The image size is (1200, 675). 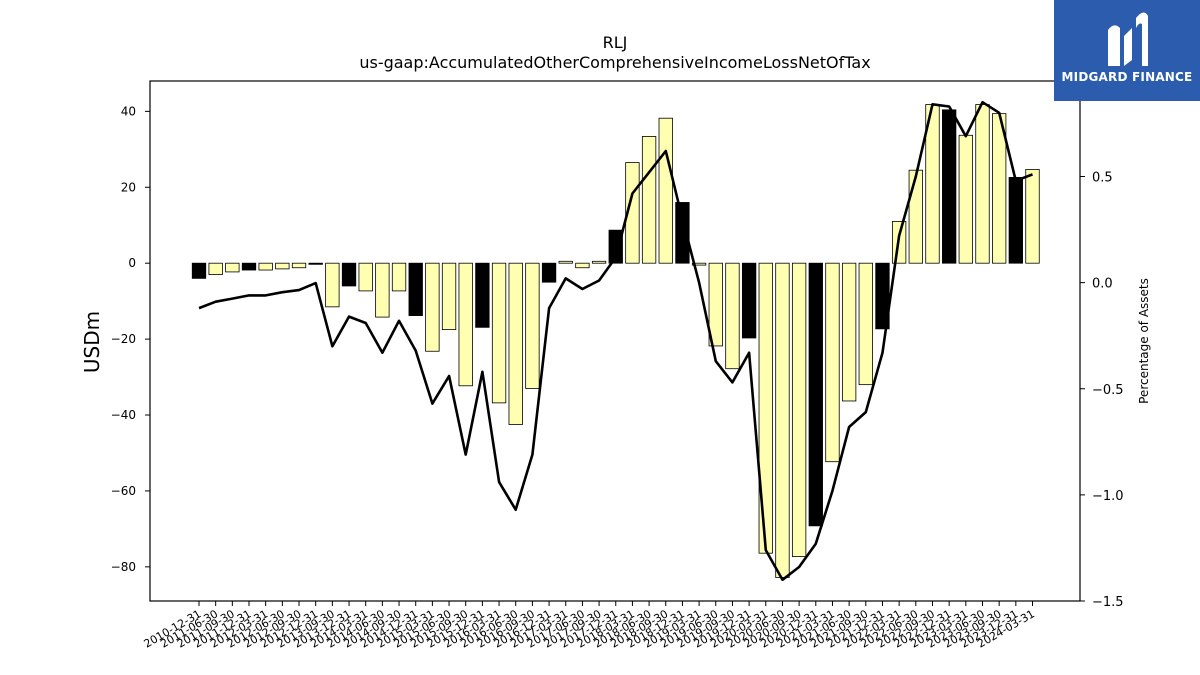 What do you see at coordinates (123, 339) in the screenshot?
I see `y-tick-label: −20` at bounding box center [123, 339].